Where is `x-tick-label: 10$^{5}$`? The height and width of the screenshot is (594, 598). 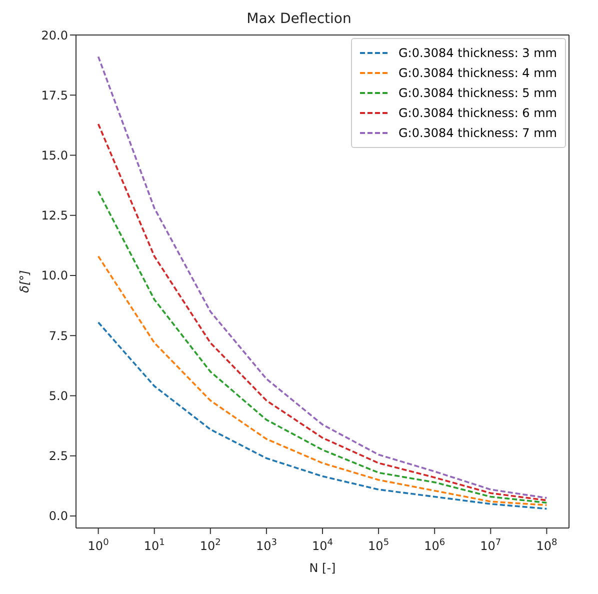 x-tick-label: 10$^{5}$ is located at coordinates (379, 545).